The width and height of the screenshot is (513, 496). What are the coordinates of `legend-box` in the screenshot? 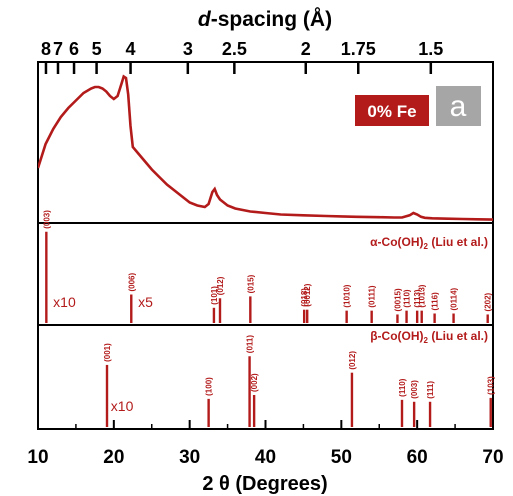 It's located at (392, 110).